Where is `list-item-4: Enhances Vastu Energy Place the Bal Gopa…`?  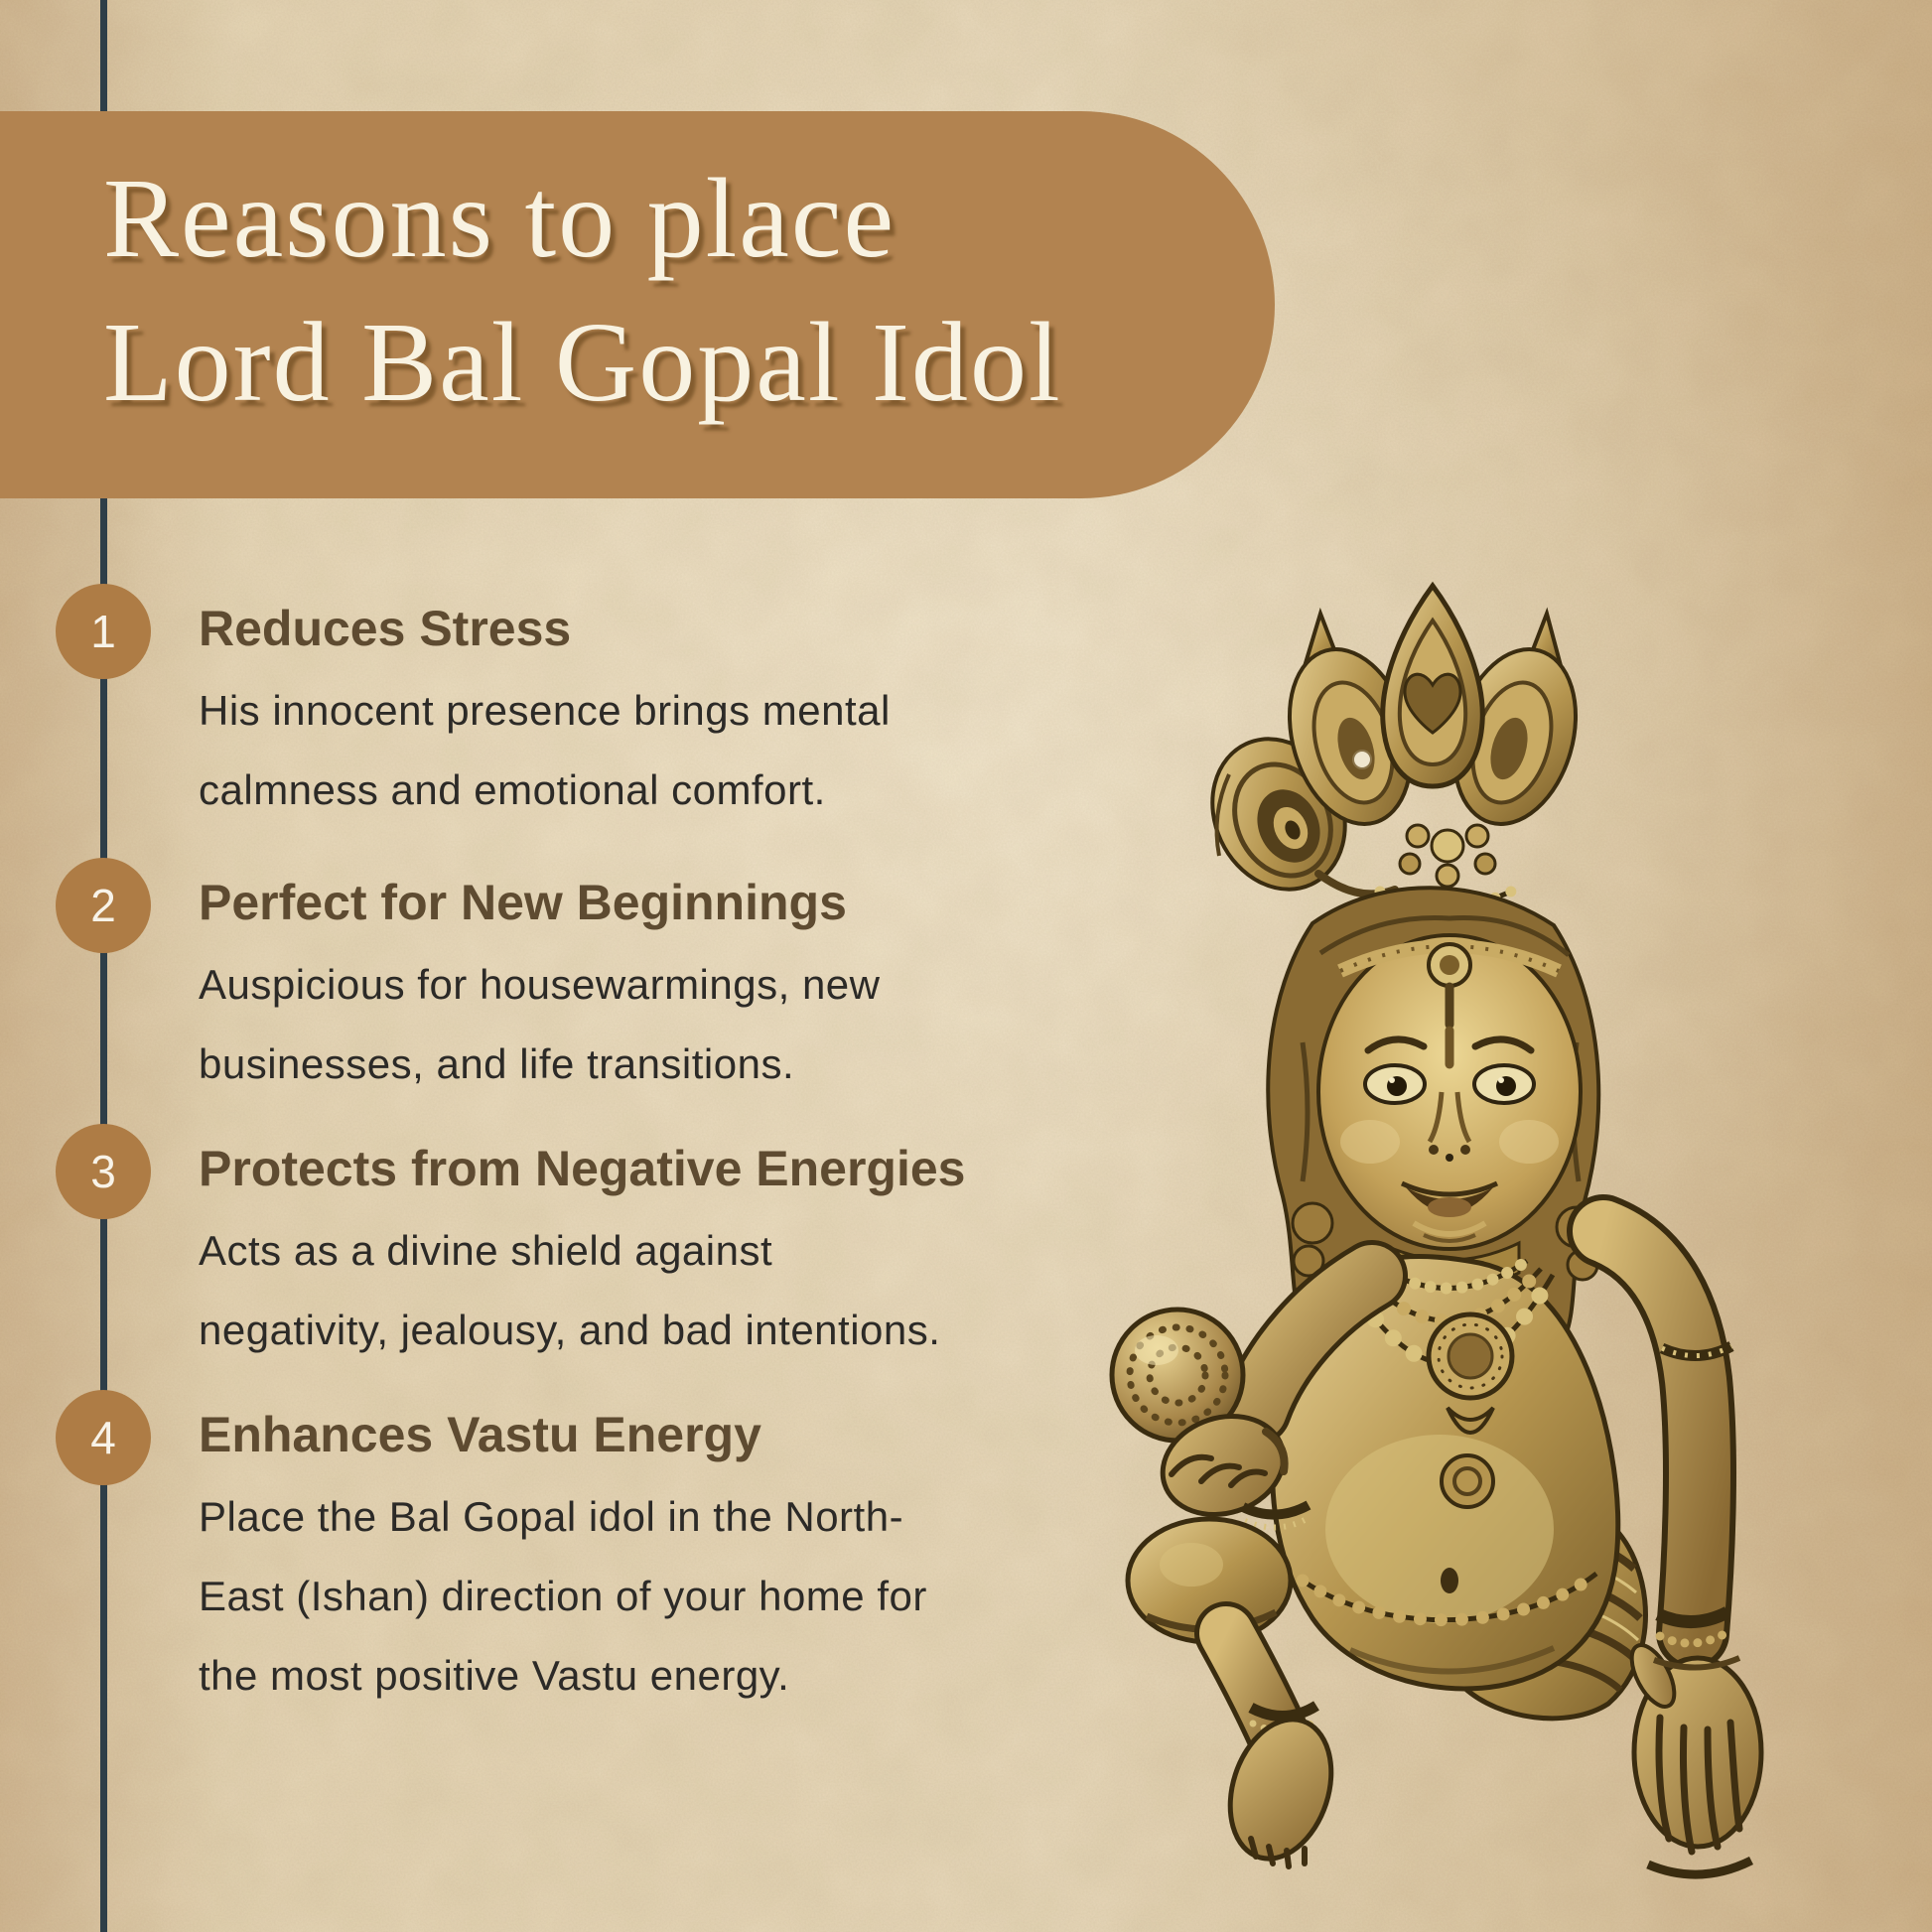 list-item-4: Enhances Vastu Energy Place the Bal Gopa… is located at coordinates (655, 1561).